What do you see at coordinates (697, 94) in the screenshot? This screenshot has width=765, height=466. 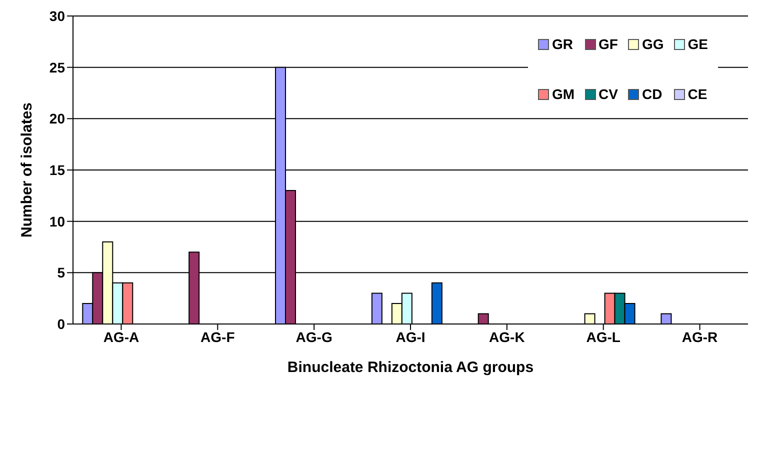 I see `legend-label: CE` at bounding box center [697, 94].